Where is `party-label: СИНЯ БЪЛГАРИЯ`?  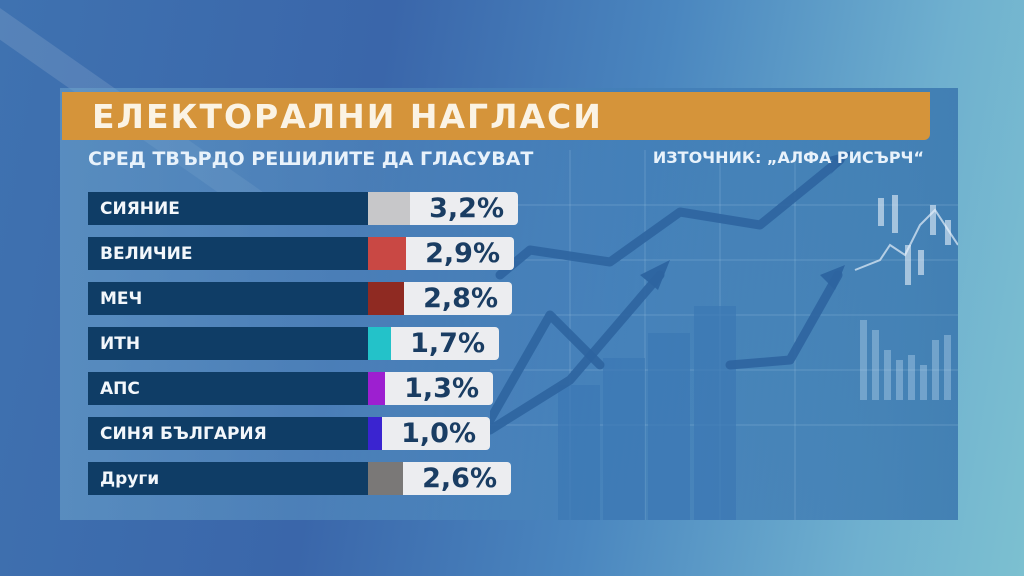 party-label: СИНЯ БЪЛГАРИЯ is located at coordinates (228, 433).